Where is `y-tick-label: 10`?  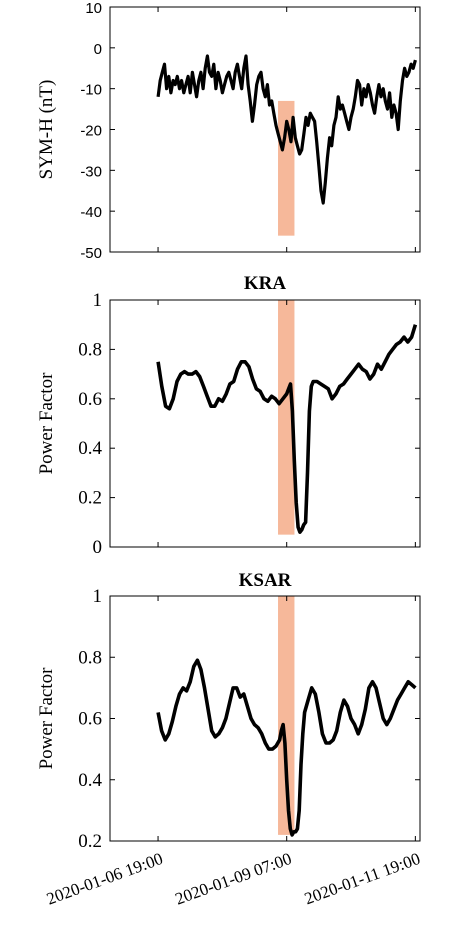
y-tick-label: 10 is located at coordinates (93, 8).